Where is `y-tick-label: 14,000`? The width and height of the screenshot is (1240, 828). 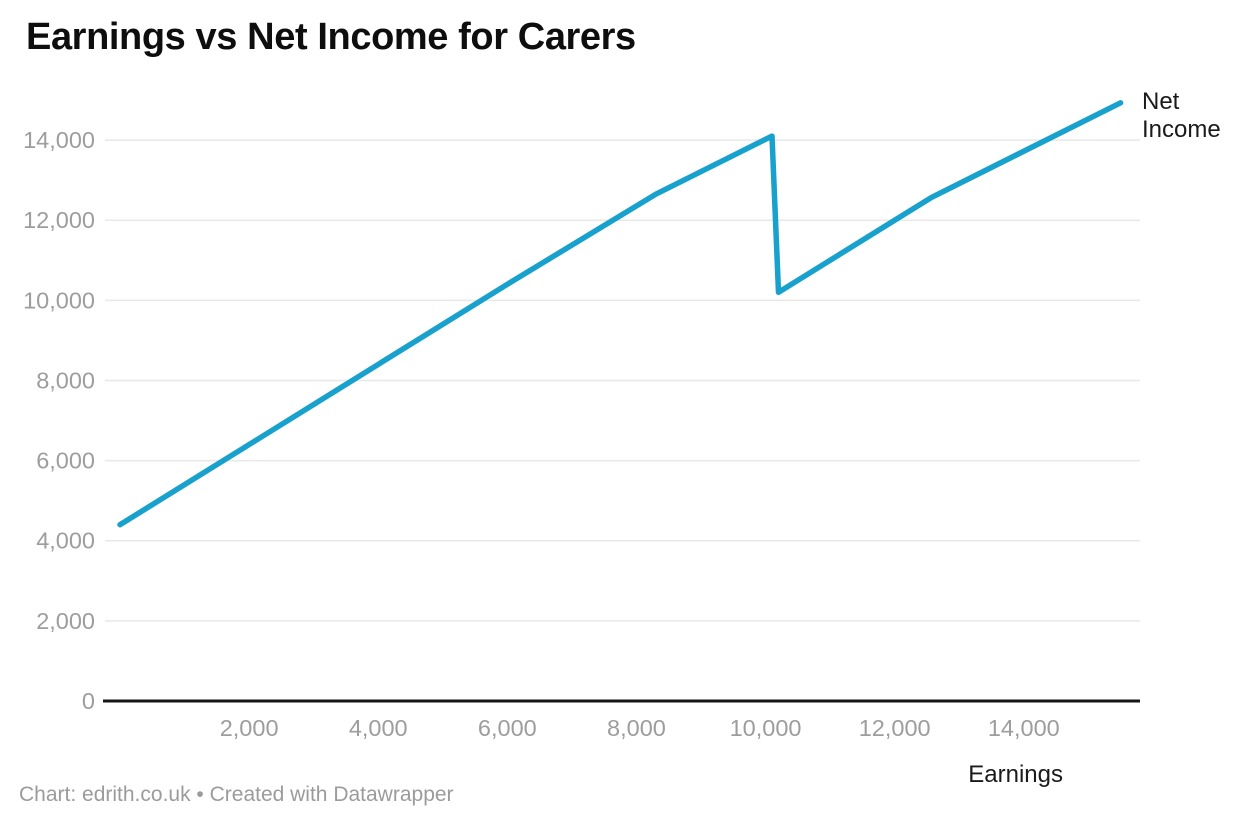 y-tick-label: 14,000 is located at coordinates (59, 140).